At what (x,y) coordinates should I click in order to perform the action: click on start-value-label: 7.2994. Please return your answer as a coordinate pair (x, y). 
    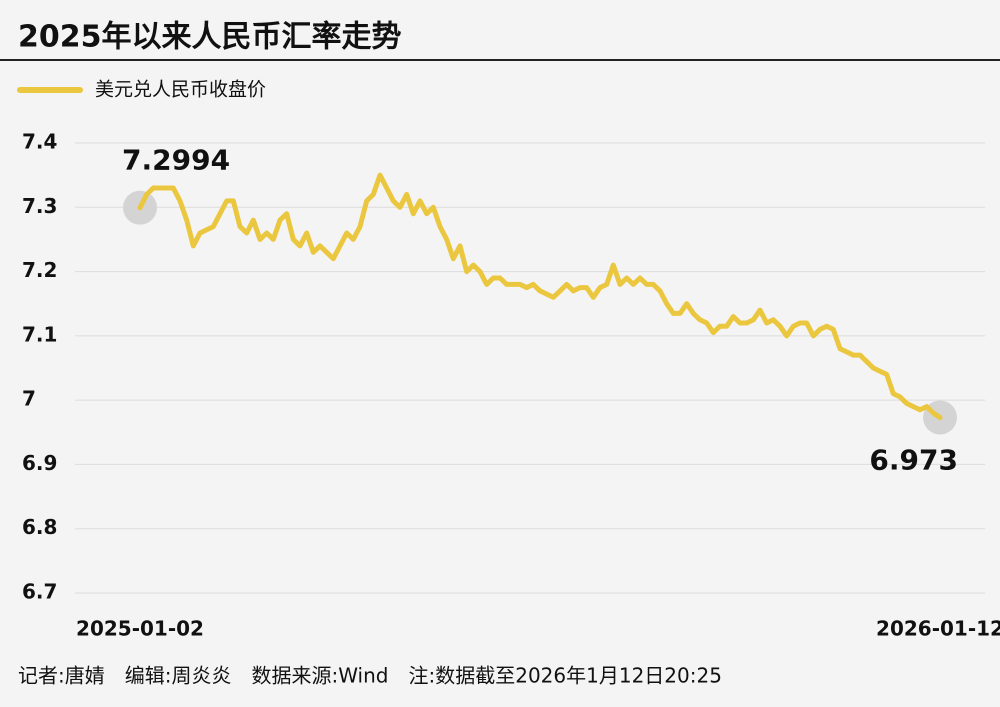
    Looking at the image, I should click on (176, 160).